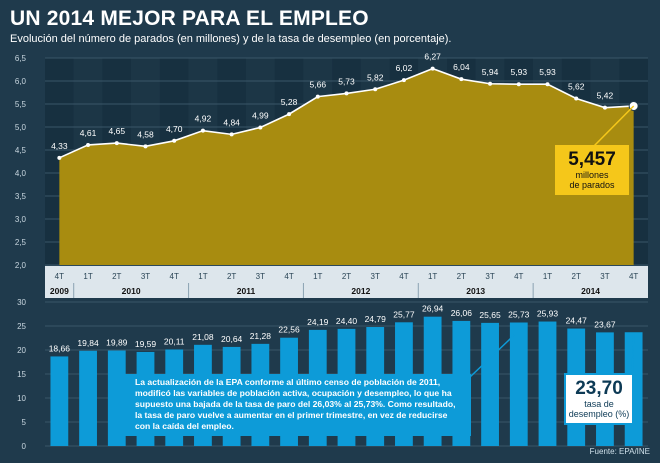 The height and width of the screenshot is (463, 660). Describe the element at coordinates (203, 337) in the screenshot. I see `unemployment-value-label: 21,08` at that location.